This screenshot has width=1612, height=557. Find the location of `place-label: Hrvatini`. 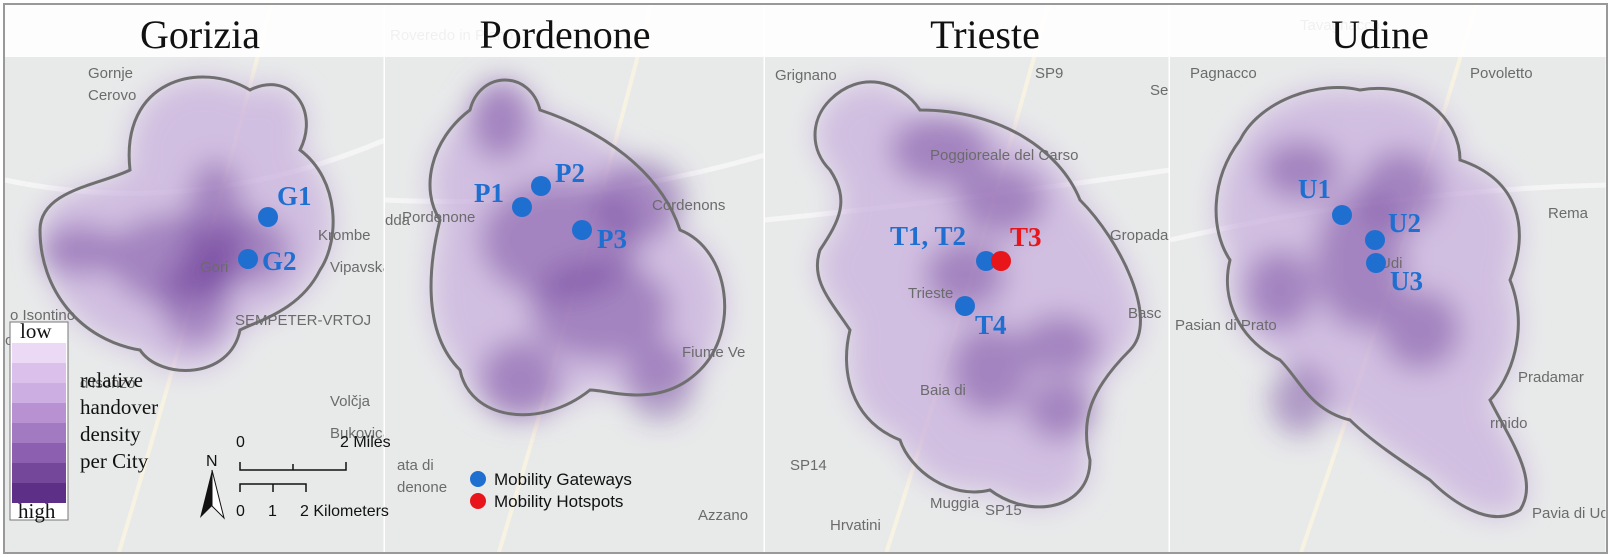

place-label: Hrvatini is located at coordinates (855, 525).